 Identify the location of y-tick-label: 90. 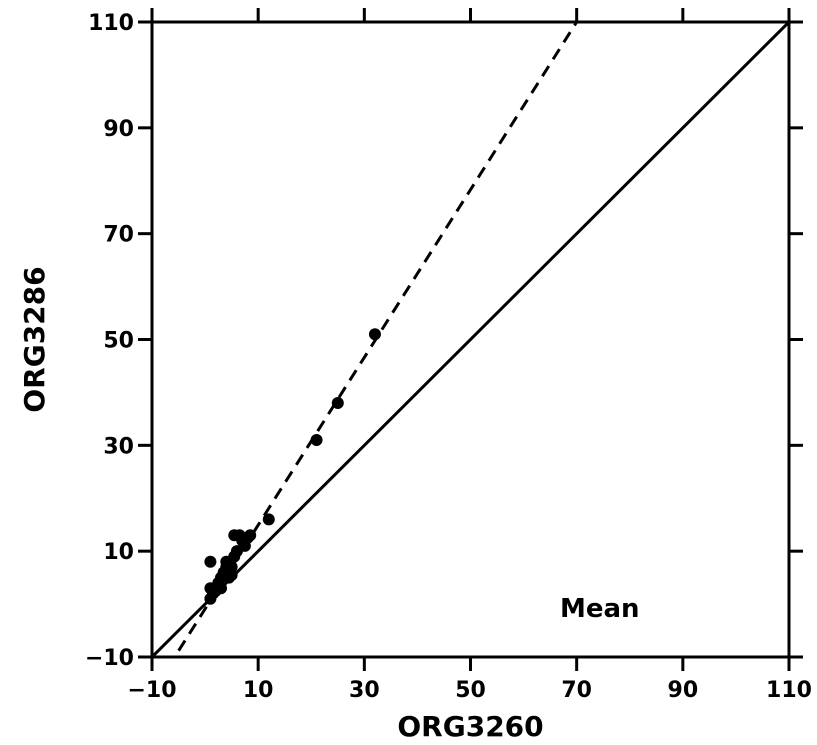
(118, 129).